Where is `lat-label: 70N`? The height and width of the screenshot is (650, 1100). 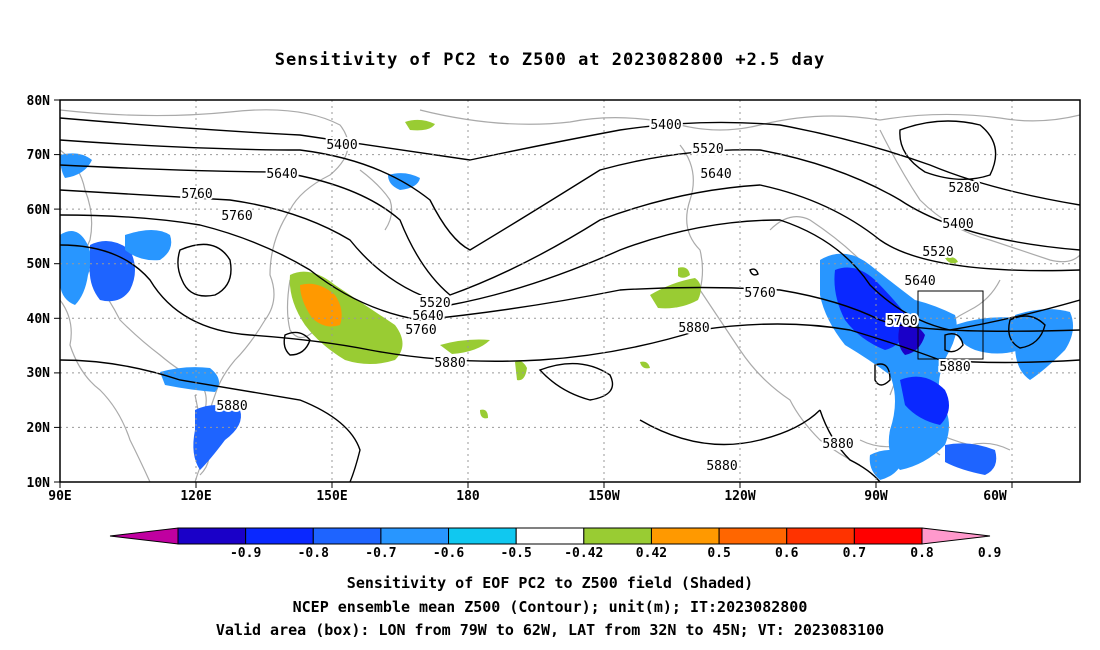 lat-label: 70N is located at coordinates (39, 155).